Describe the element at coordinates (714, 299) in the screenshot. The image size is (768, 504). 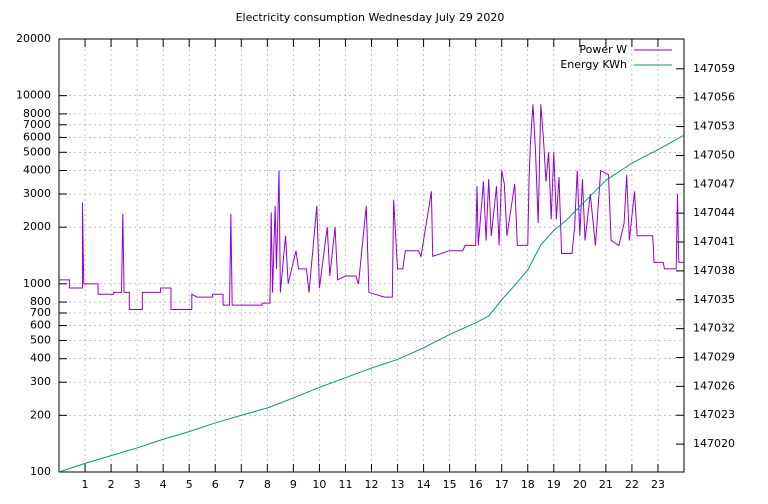
I see `y2-tick-label: 147035` at that location.